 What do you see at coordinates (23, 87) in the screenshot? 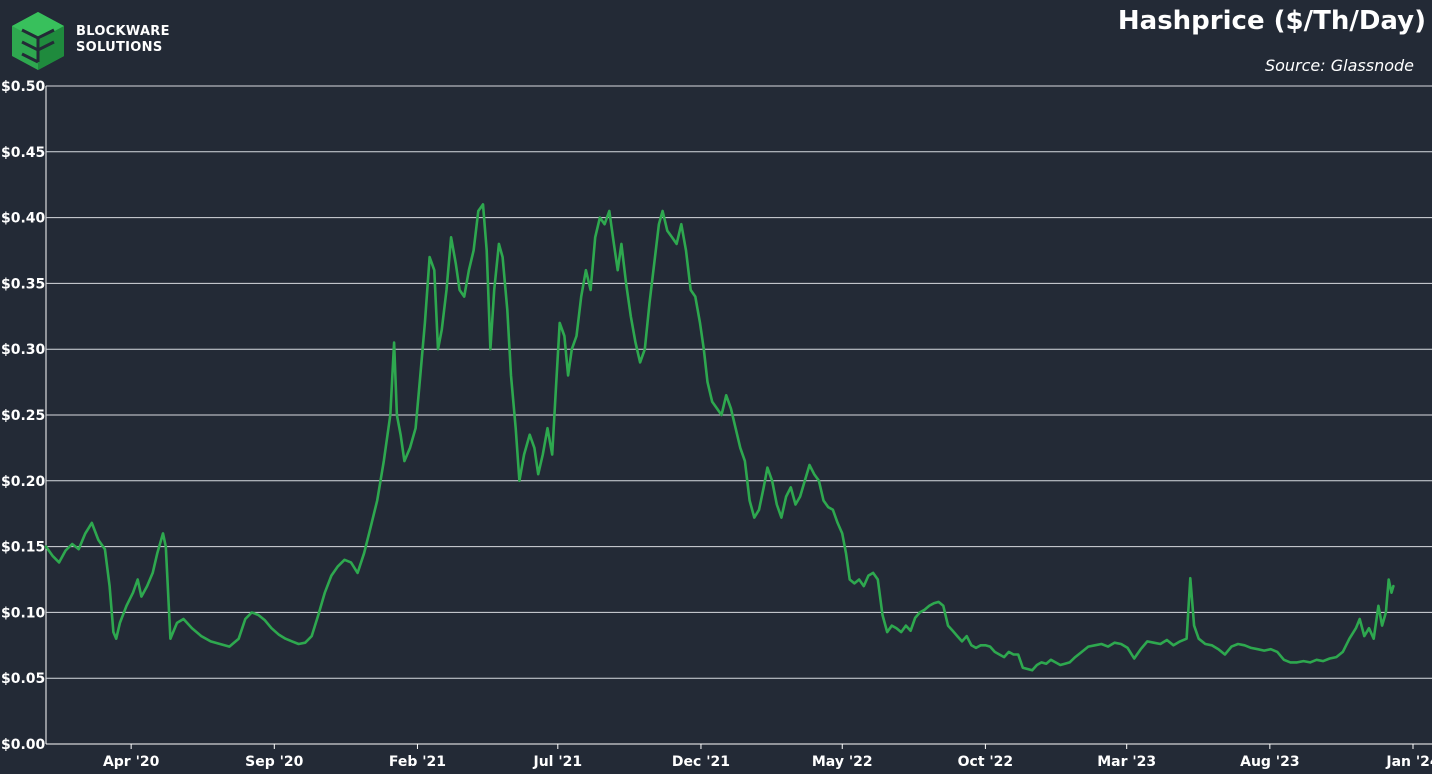
I see `y-tick-label: $0.50` at bounding box center [23, 87].